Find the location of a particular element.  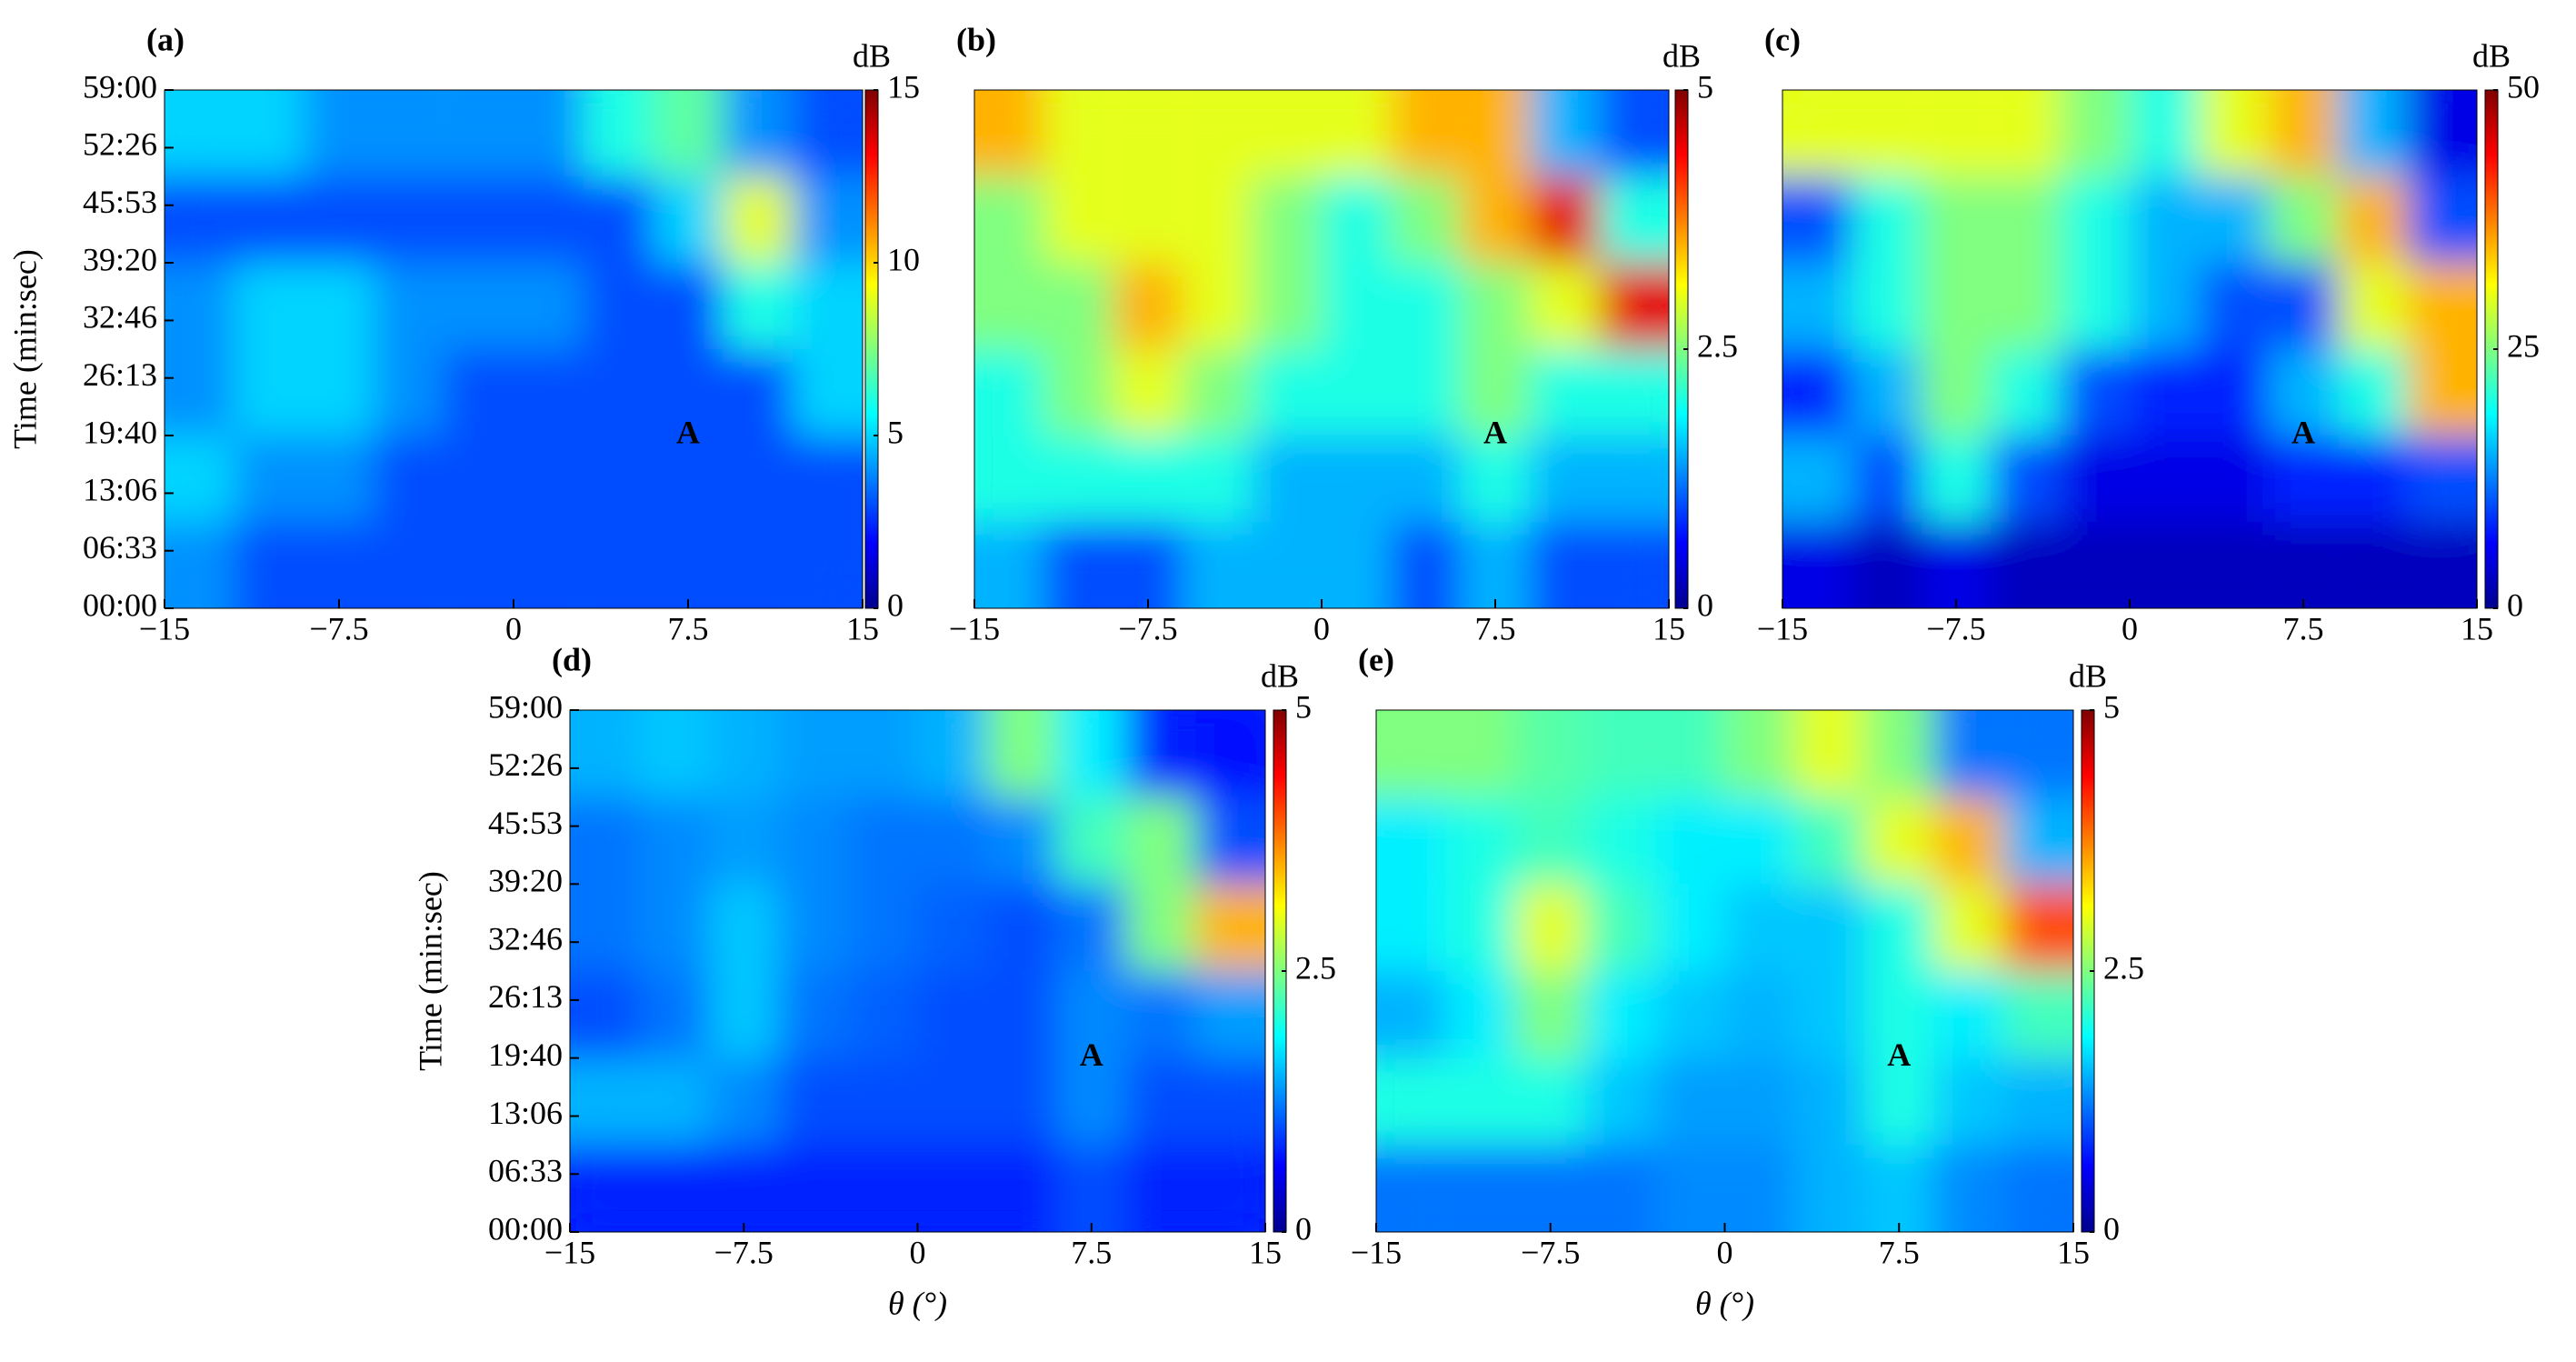

y-tick-label: 39:20 is located at coordinates (525, 881).